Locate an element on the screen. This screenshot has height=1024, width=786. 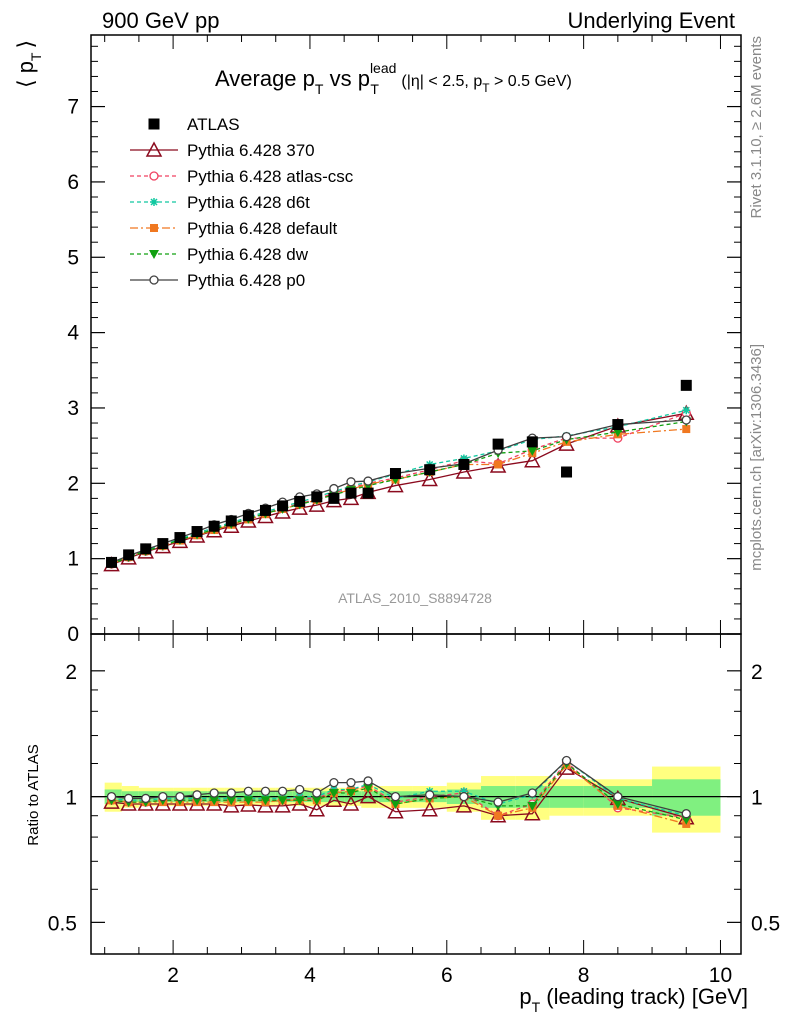
legend-label-d6t: Pythia 6.428 d6t is located at coordinates (248, 202).